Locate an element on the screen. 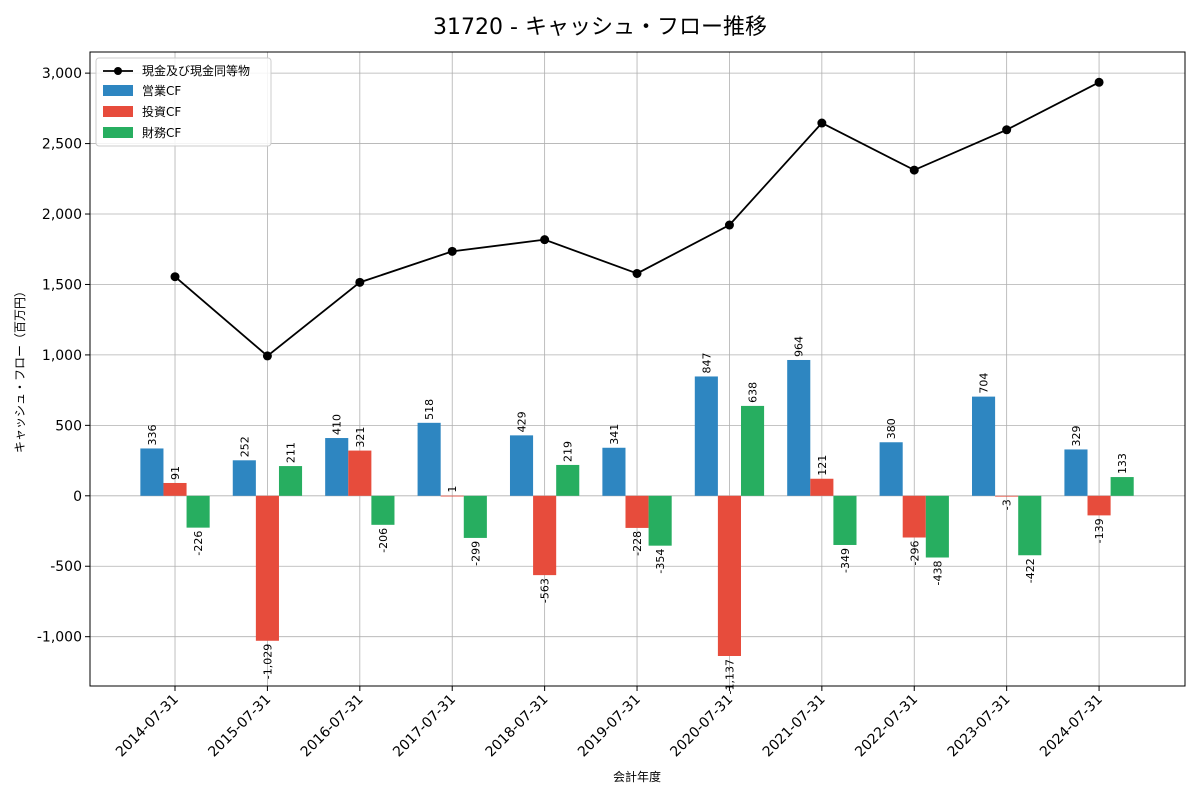 The height and width of the screenshot is (800, 1200). bar-value-label: 964 is located at coordinates (799, 346).